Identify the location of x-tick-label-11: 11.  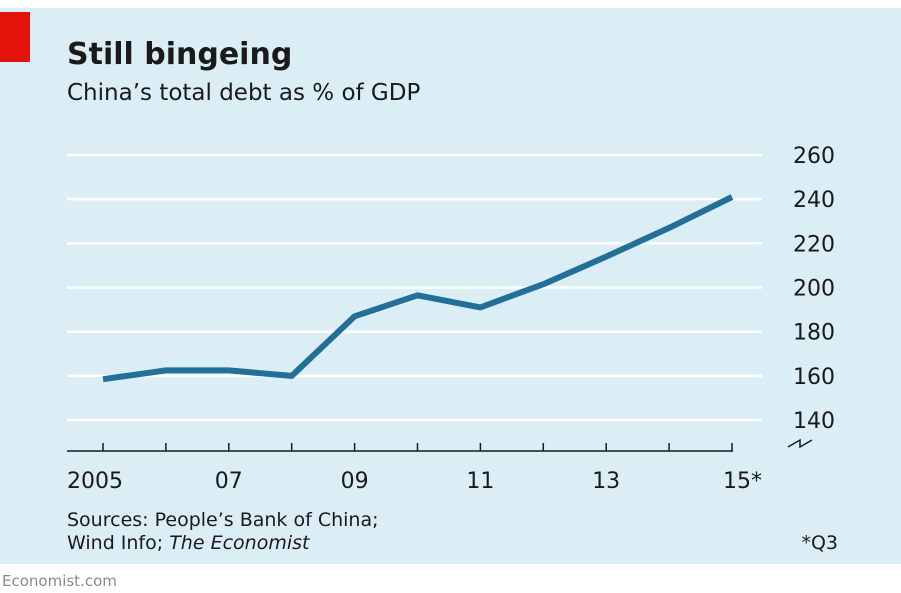
(480, 481).